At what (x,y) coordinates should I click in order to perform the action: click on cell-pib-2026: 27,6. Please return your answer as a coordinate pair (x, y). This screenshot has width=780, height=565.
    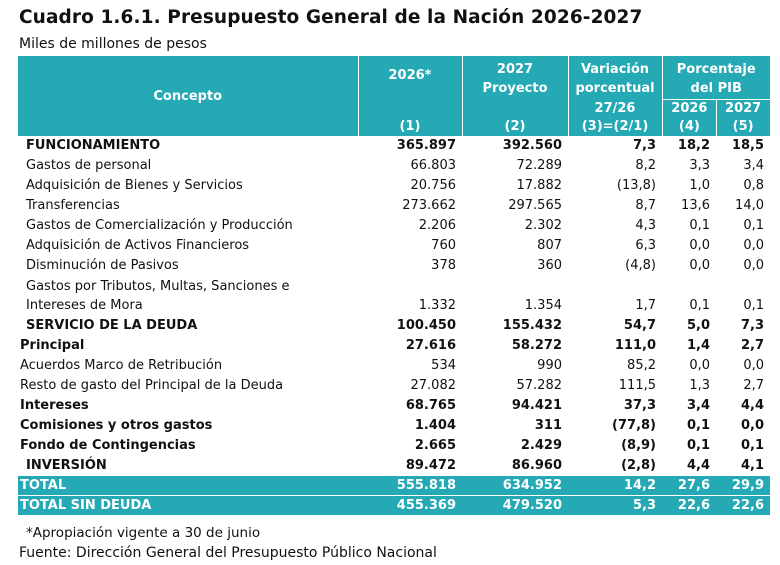
    Looking at the image, I should click on (689, 486).